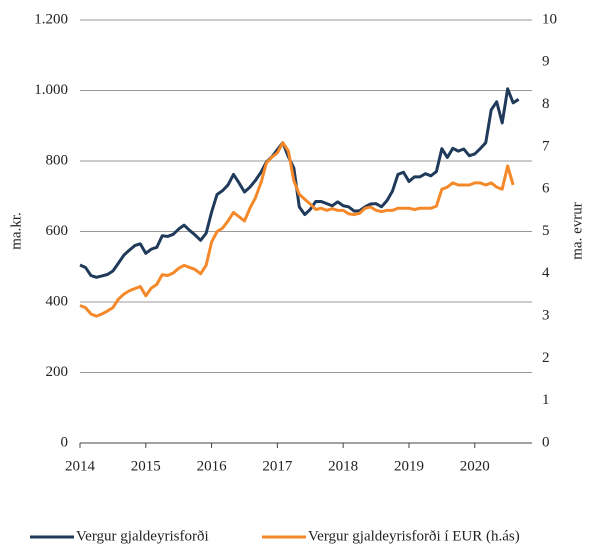  What do you see at coordinates (546, 146) in the screenshot?
I see `y2-tick-label: 7` at bounding box center [546, 146].